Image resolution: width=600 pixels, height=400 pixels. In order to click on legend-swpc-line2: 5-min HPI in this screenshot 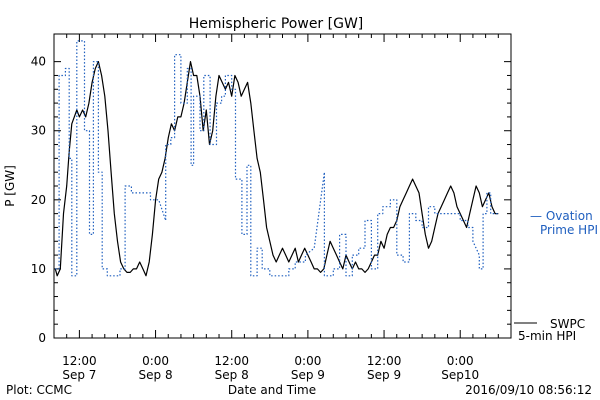, I will do `click(547, 336)`.